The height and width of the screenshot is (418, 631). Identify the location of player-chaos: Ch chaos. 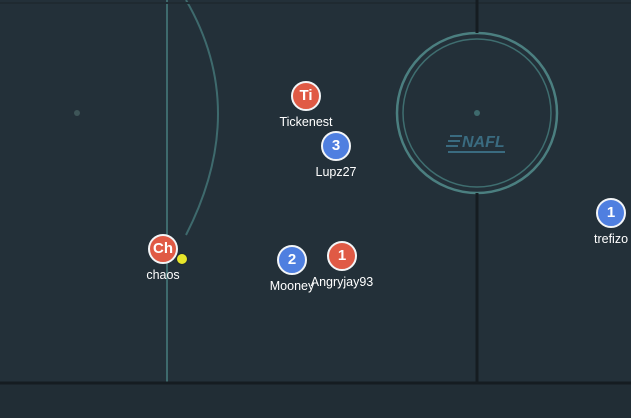
(163, 258).